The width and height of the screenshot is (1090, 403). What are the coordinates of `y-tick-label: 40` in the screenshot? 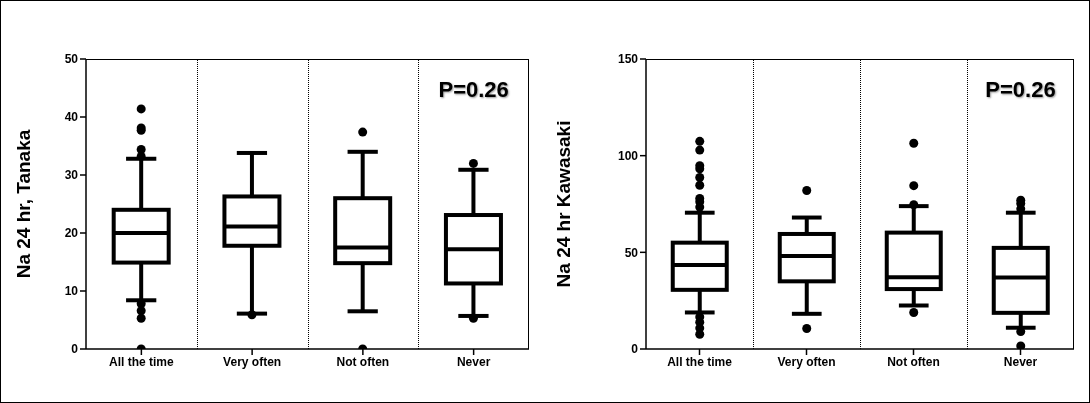 It's located at (71, 117).